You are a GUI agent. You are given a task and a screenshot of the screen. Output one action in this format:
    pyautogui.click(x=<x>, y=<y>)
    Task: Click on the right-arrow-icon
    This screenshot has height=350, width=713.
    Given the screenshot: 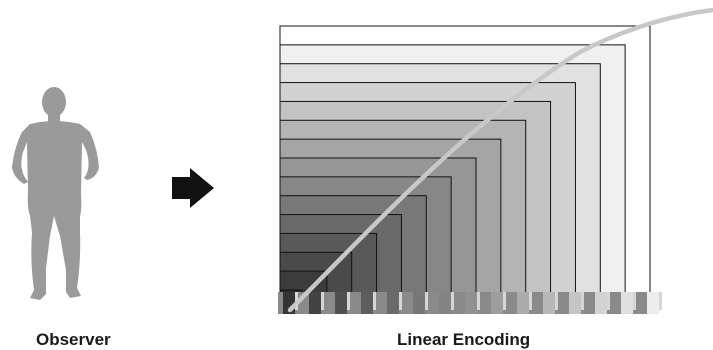 What is the action you would take?
    pyautogui.click(x=193, y=188)
    